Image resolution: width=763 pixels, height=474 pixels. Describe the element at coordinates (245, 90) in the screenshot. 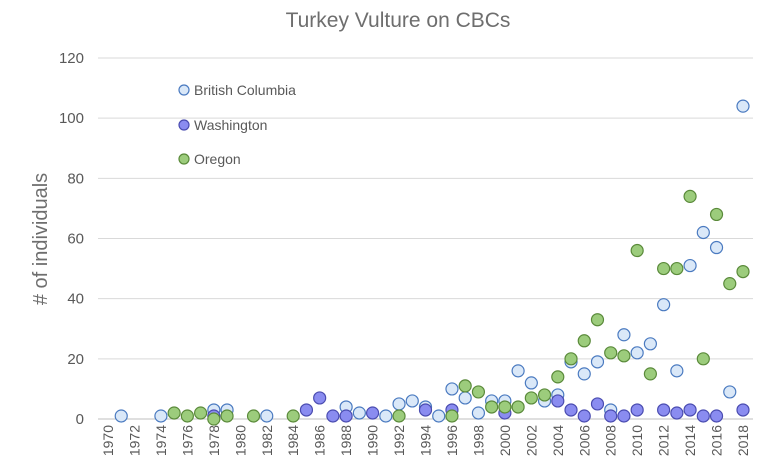

I see `legend-label: British Columbia` at that location.